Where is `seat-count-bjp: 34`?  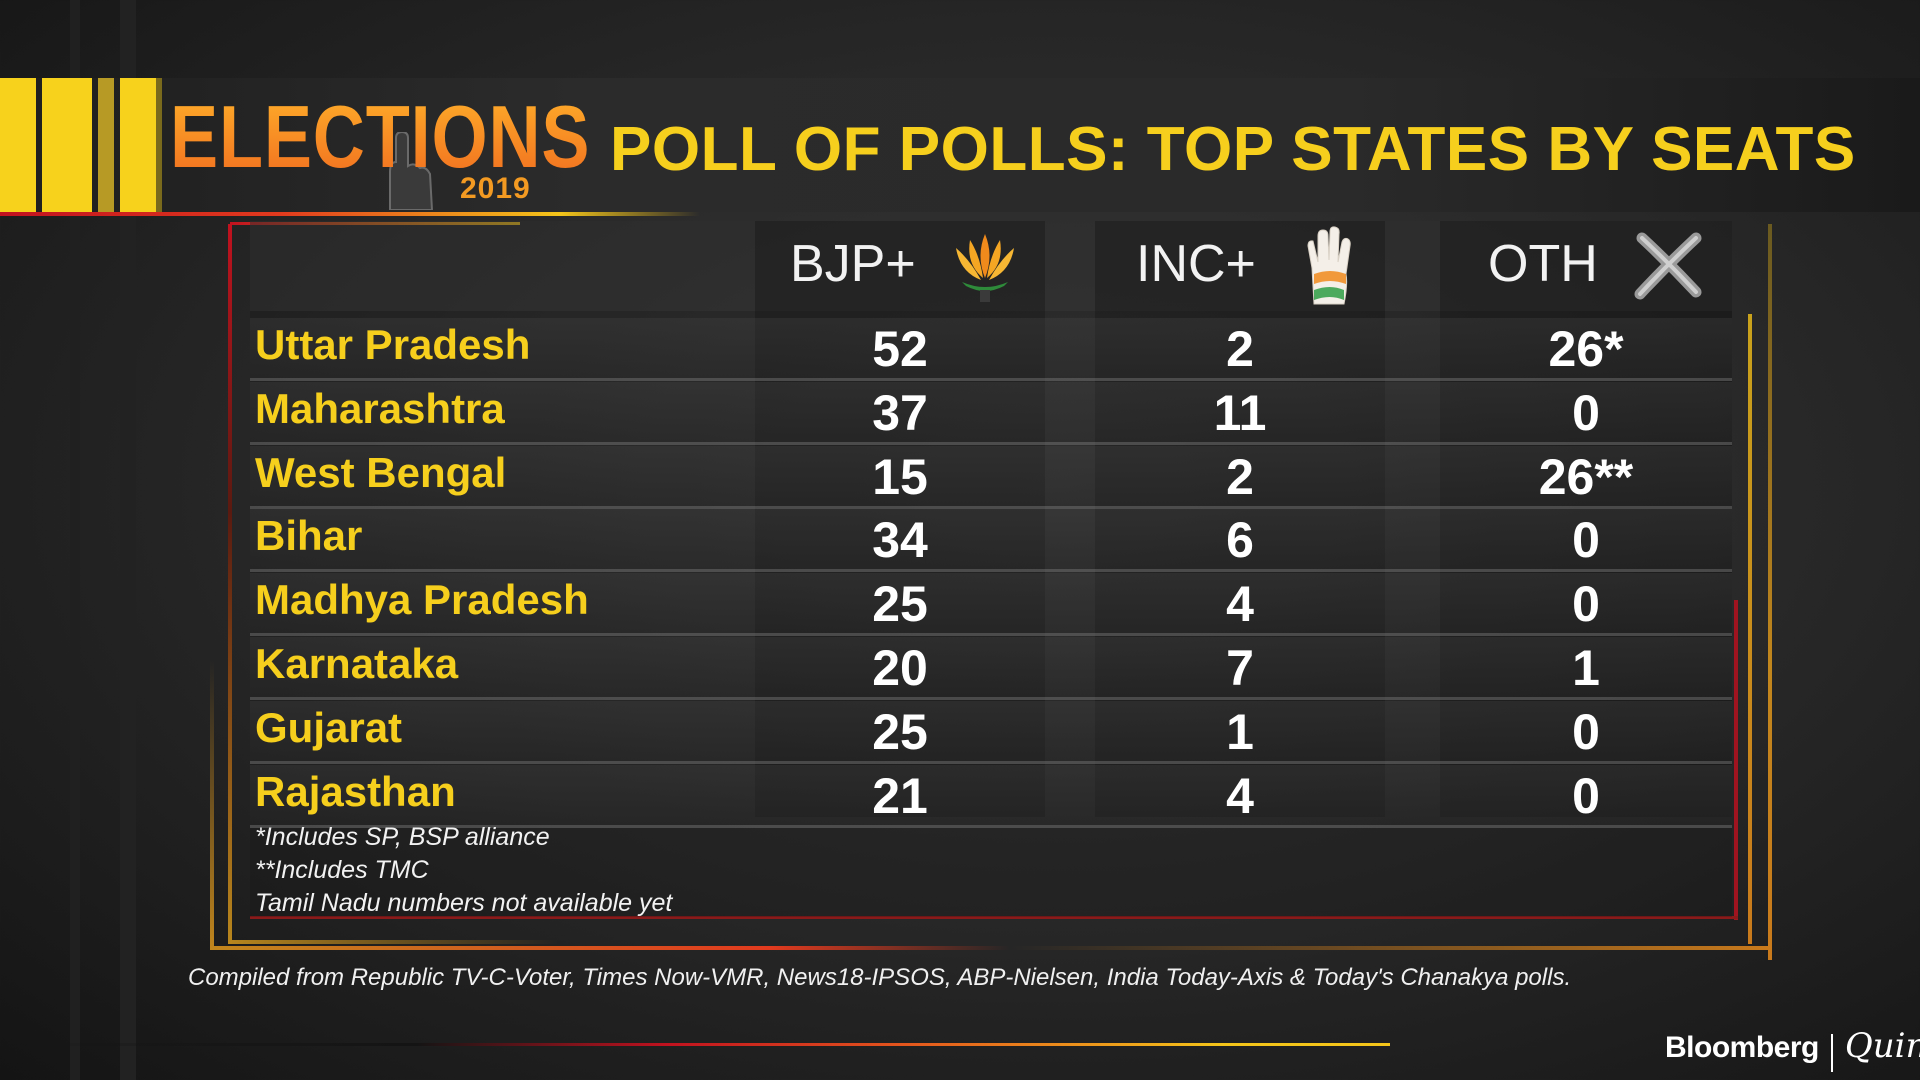 seat-count-bjp: 34 is located at coordinates (900, 540).